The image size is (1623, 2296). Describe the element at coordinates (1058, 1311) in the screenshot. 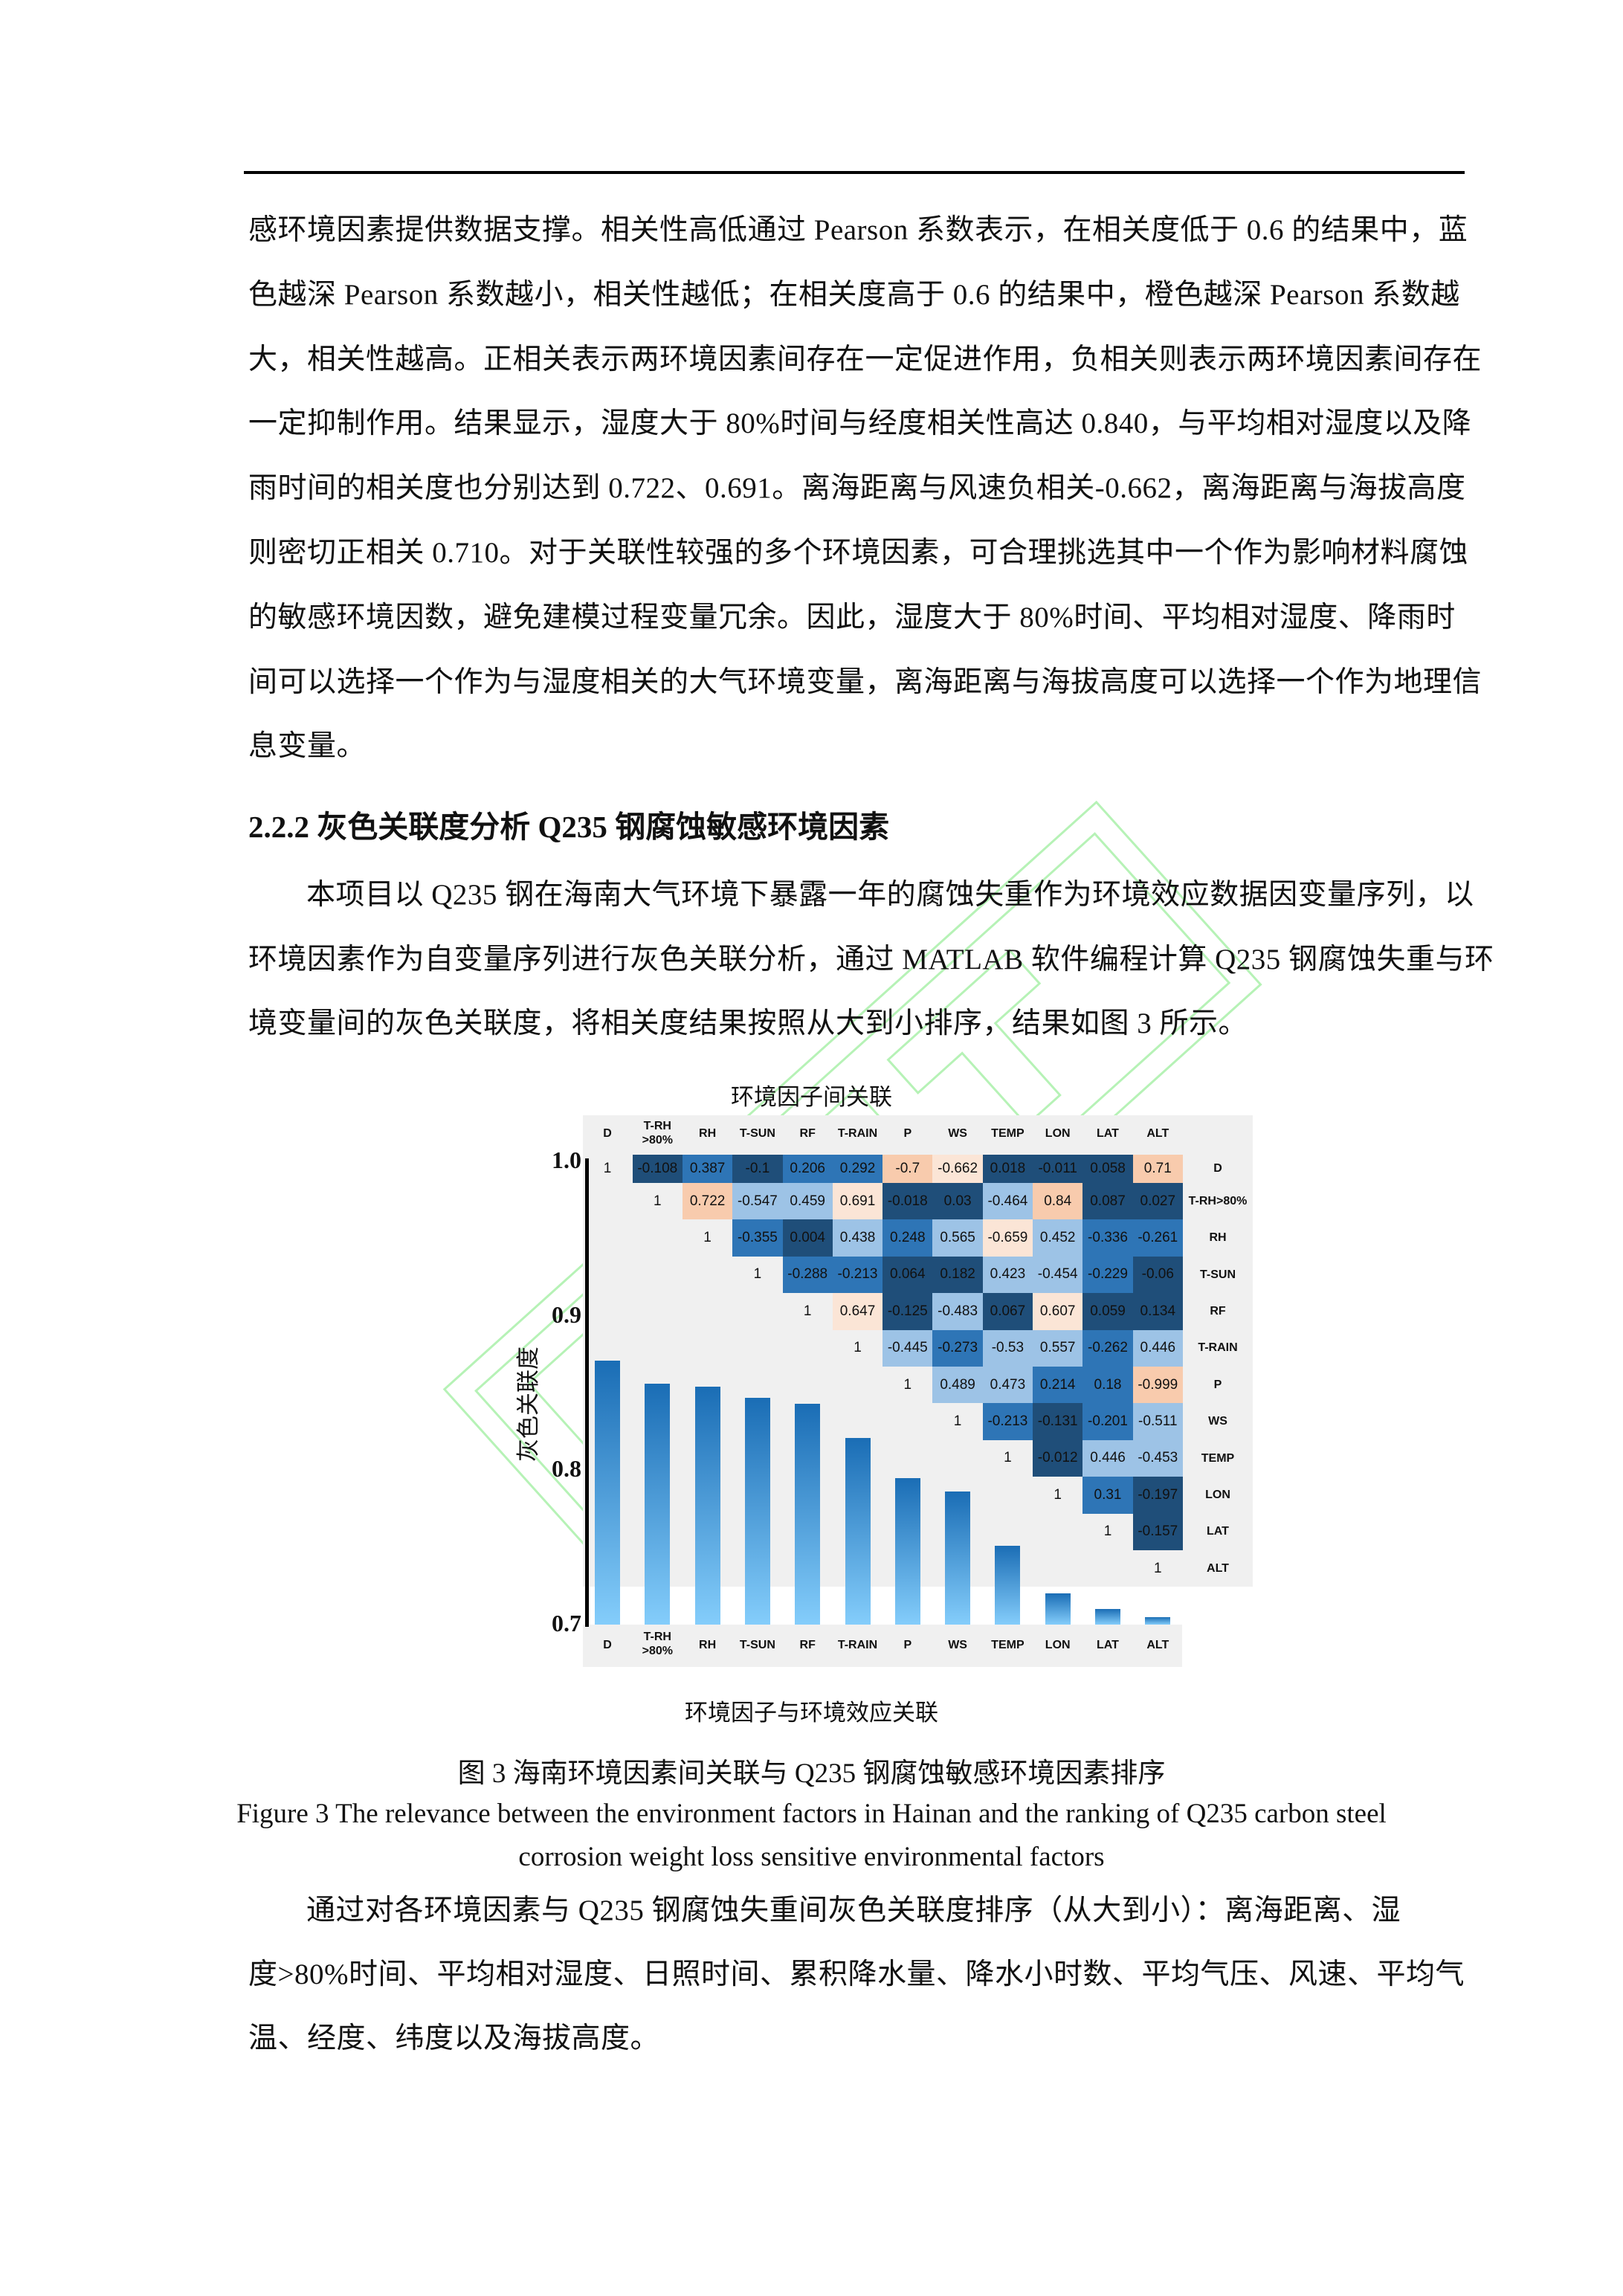

I see `heatmap-cell: 0.607` at that location.